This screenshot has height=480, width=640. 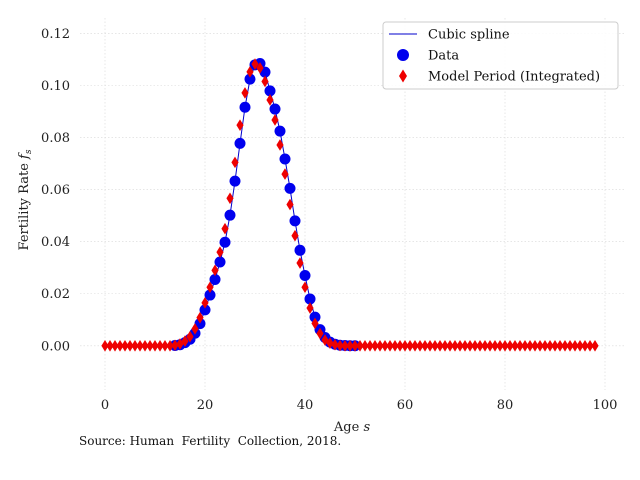 I want to click on x-tick-label: 40, so click(x=305, y=405).